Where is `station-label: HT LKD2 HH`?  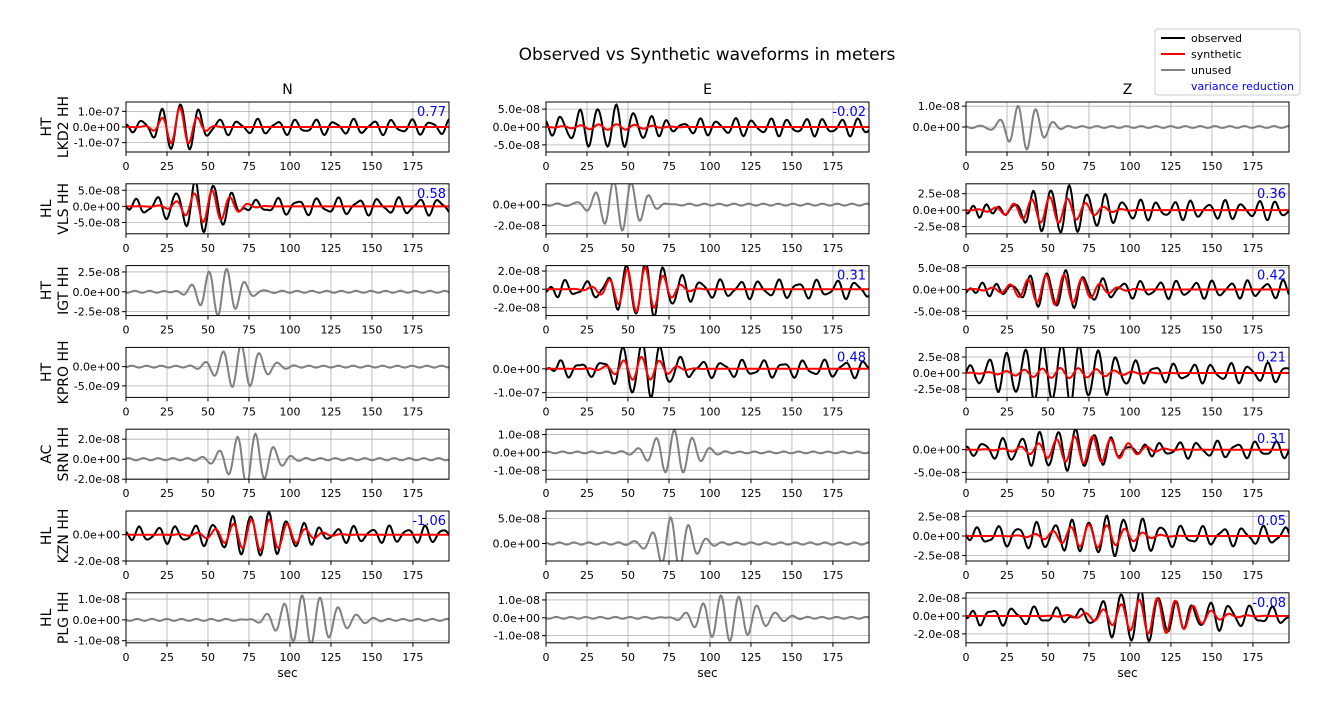 station-label: HT LKD2 HH is located at coordinates (55, 127).